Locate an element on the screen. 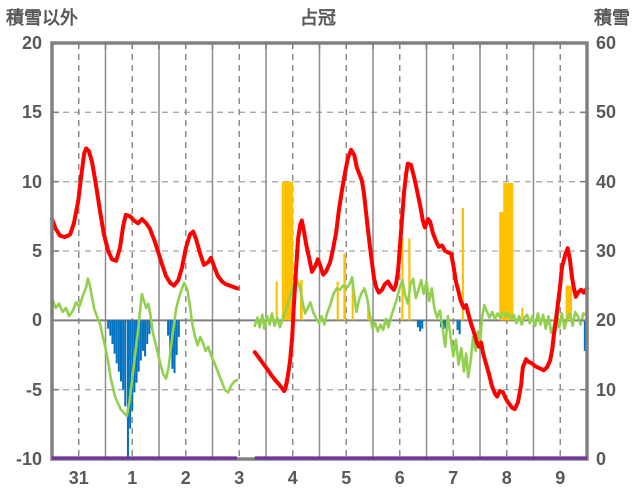 This screenshot has height=501, width=636. x-axis-tick-label: 5 is located at coordinates (346, 478).